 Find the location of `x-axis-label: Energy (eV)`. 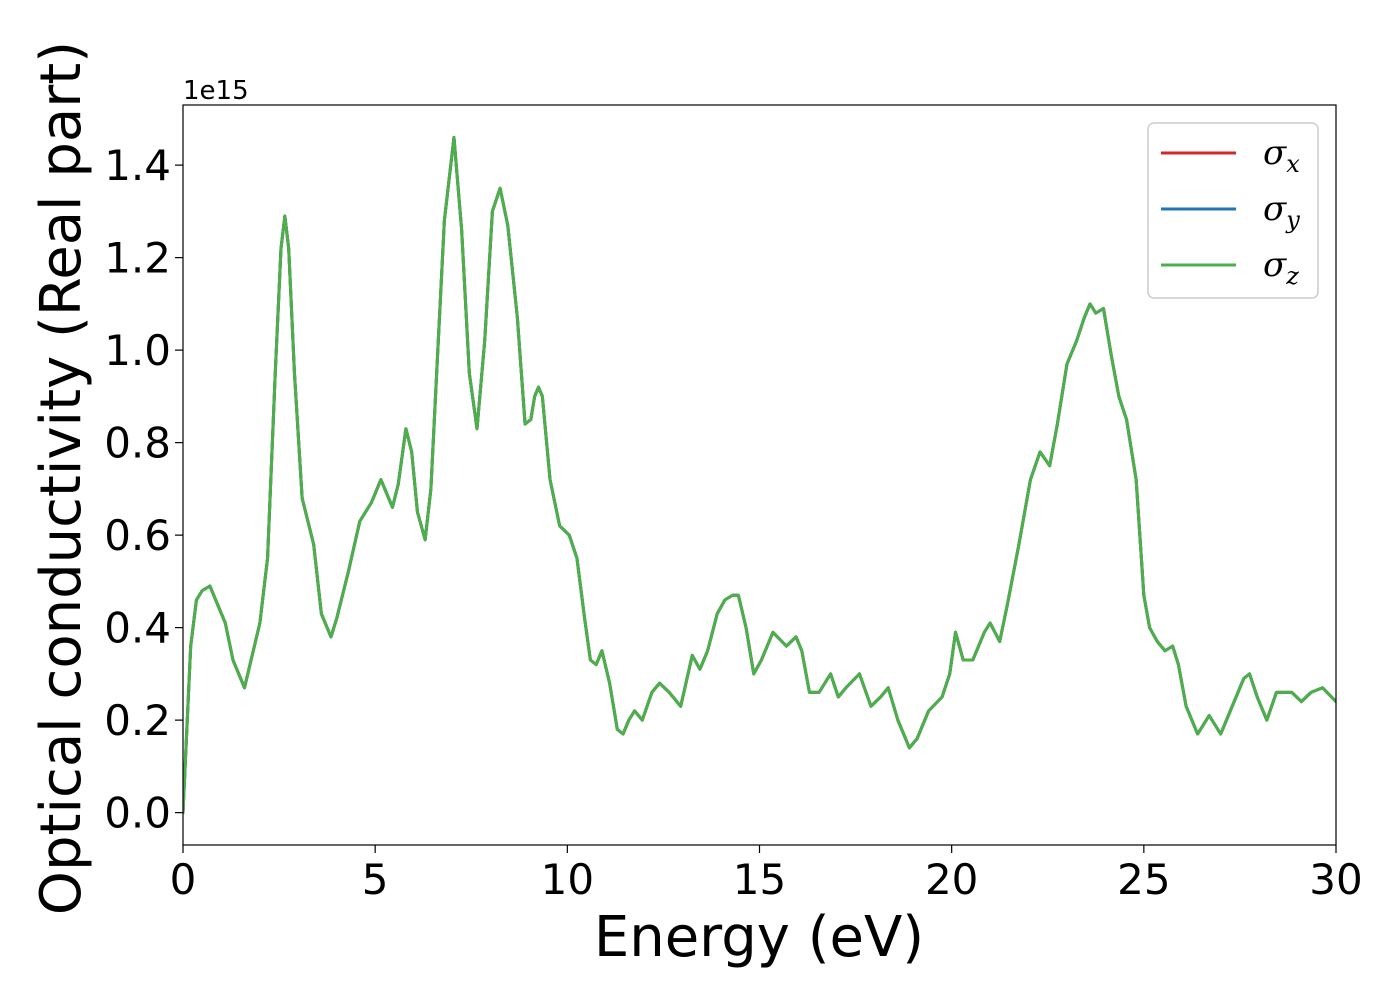

x-axis-label: Energy (eV) is located at coordinates (759, 937).